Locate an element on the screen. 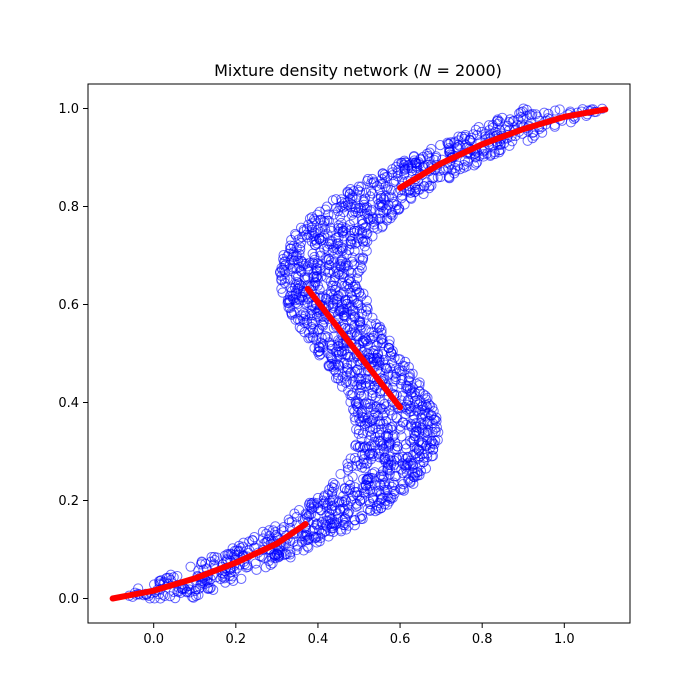 The width and height of the screenshot is (700, 700). chart-title-prefix: Mixture density network ( is located at coordinates (316, 70).